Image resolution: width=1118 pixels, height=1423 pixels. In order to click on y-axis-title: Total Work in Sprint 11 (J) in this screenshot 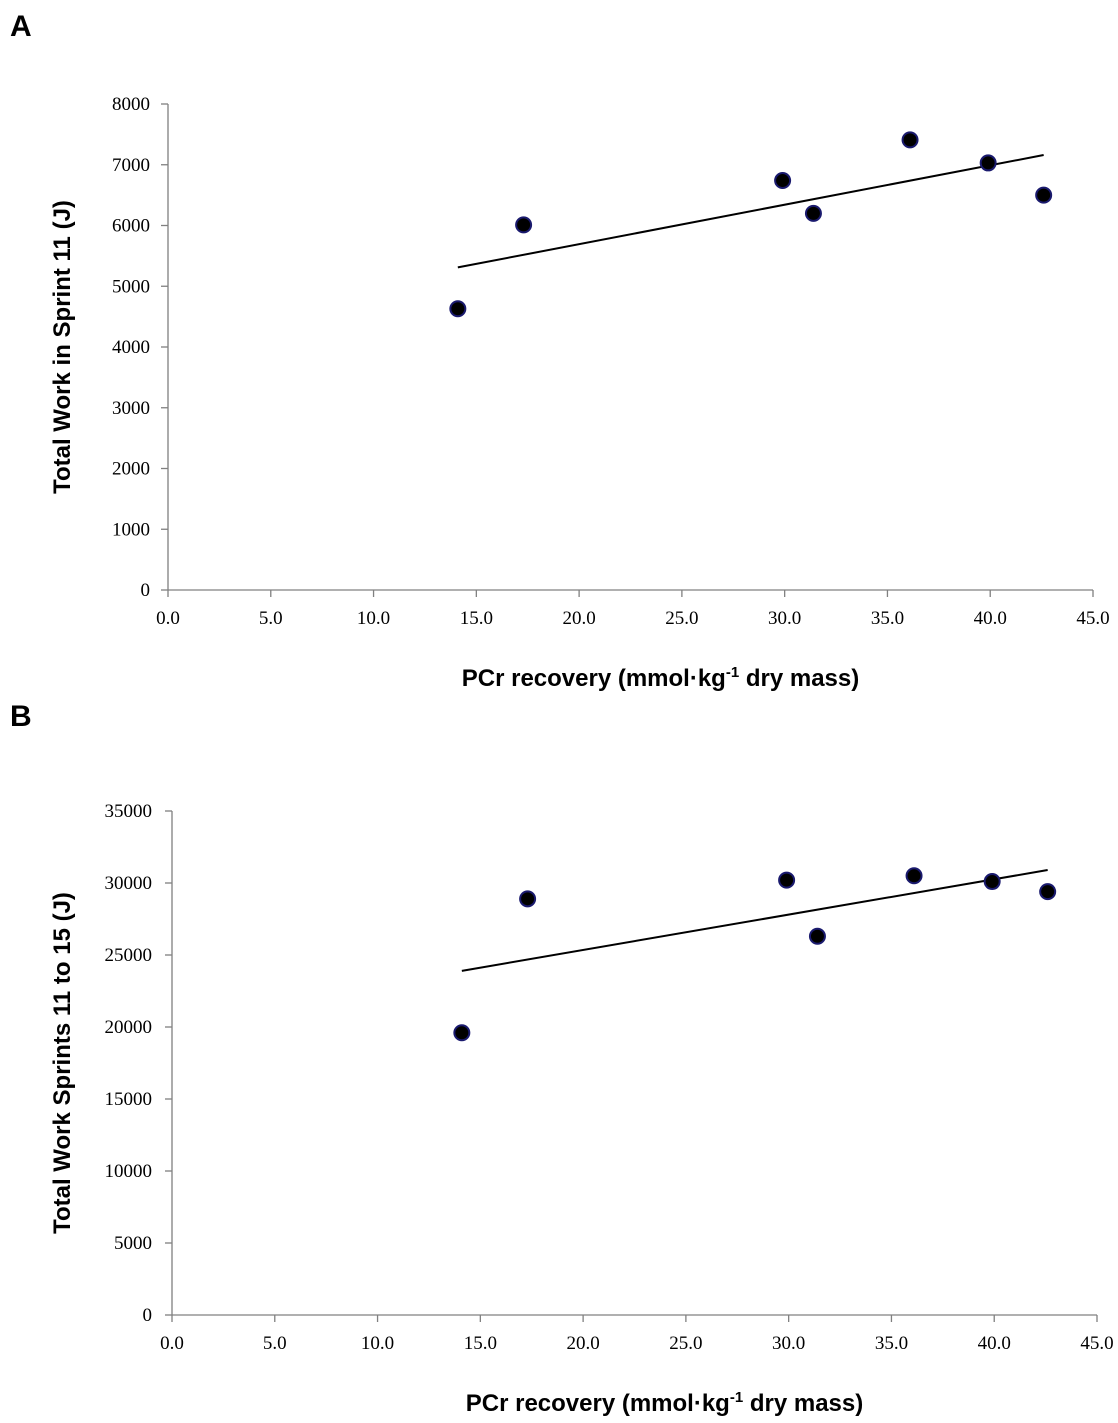, I will do `click(62, 347)`.